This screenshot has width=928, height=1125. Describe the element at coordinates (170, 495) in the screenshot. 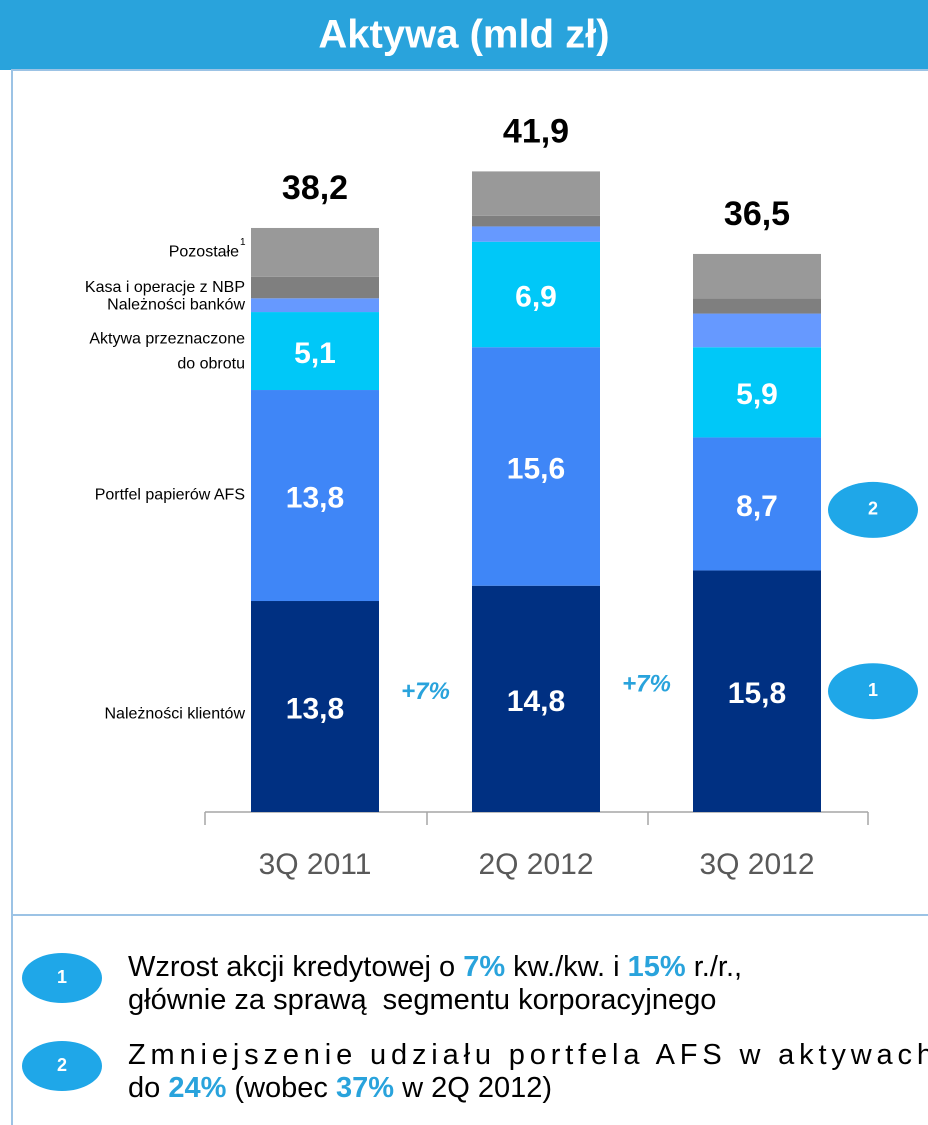

I see `legend-label: Portfel papierów AFS` at that location.